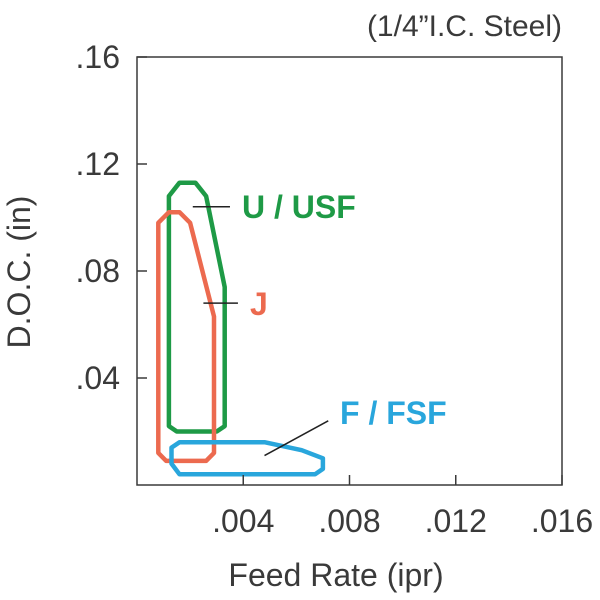 Image resolution: width=600 pixels, height=600 pixels. Describe the element at coordinates (296, 438) in the screenshot. I see `region-f-fsf-pointer` at that location.